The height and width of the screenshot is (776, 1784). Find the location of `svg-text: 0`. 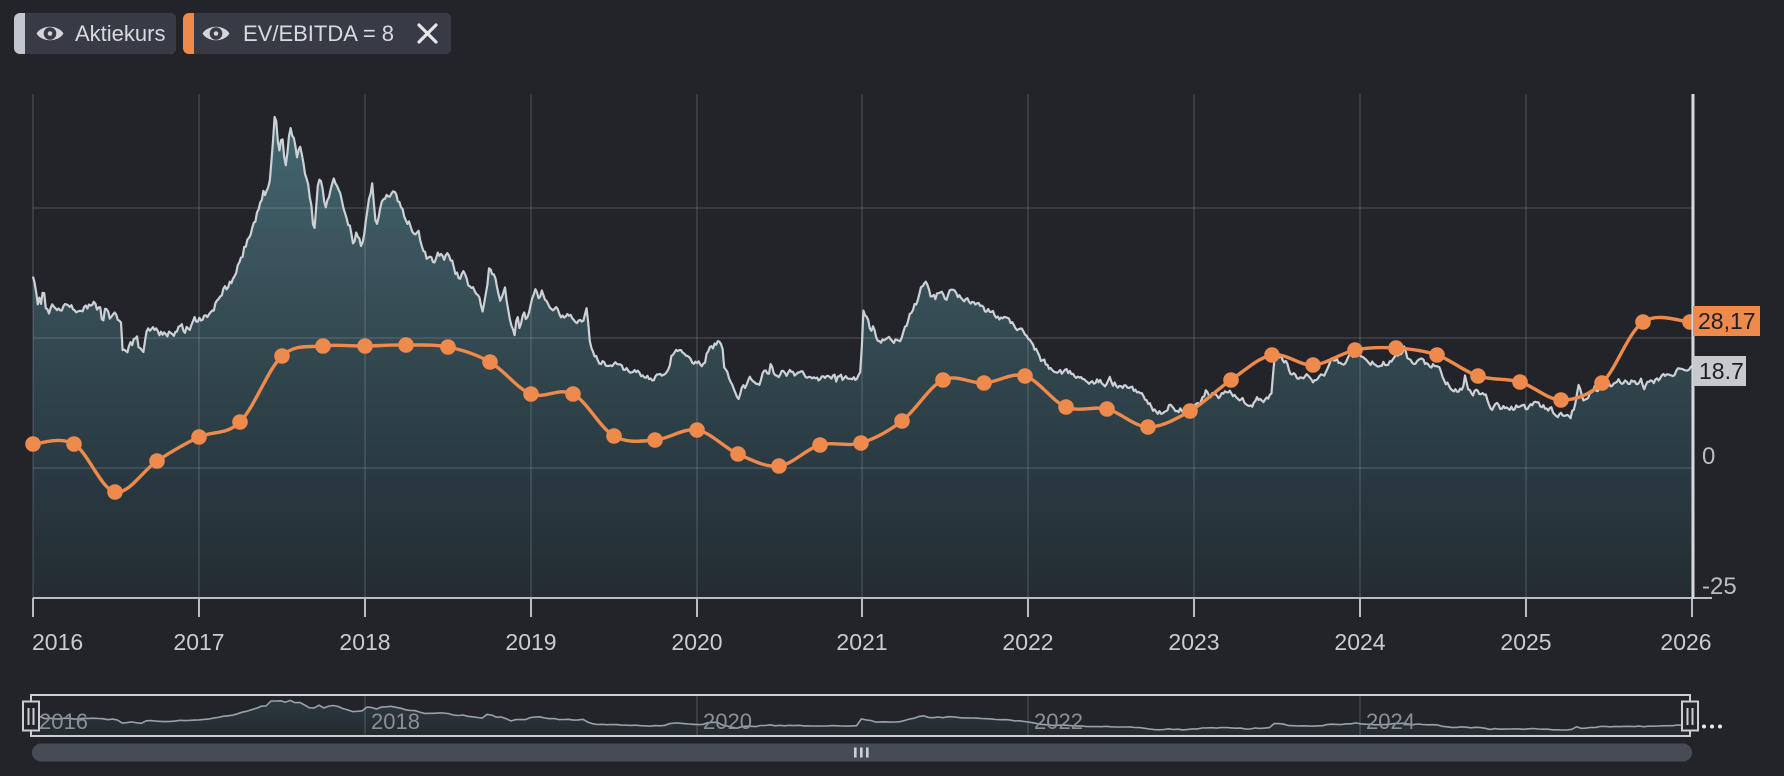

svg-text: 0 is located at coordinates (1708, 456).